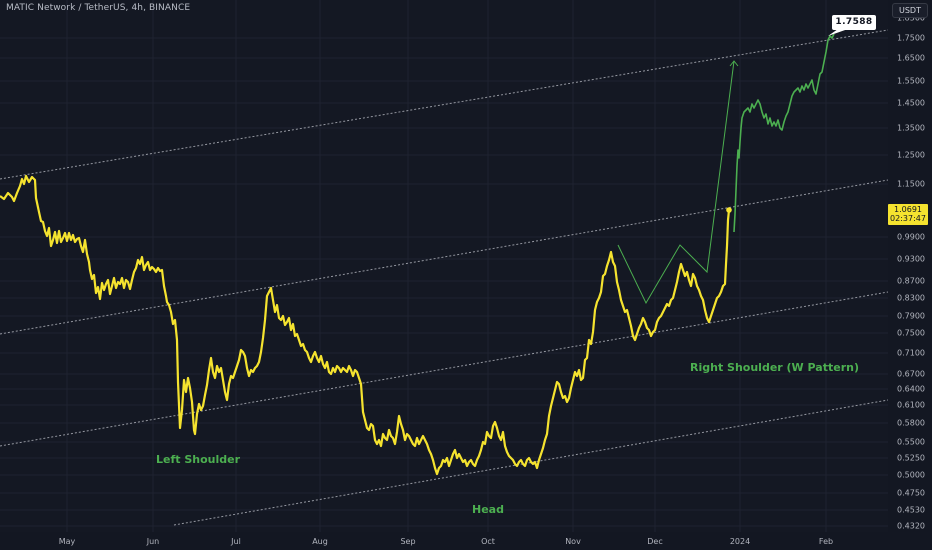 This screenshot has height=550, width=932. I want to click on price-tick: 0.9300, so click(911, 259).